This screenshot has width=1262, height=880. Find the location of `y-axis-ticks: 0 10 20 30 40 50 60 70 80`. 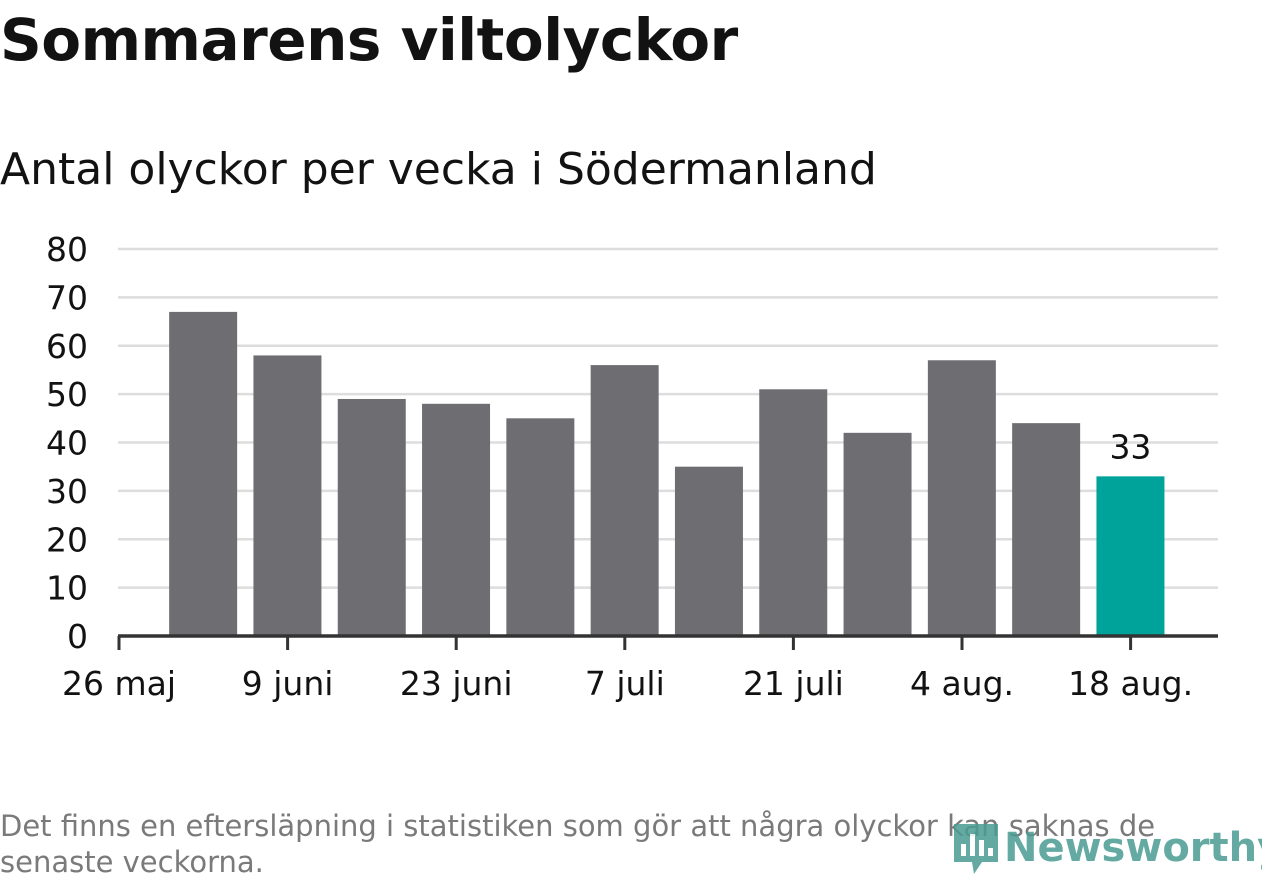

y-axis-ticks: 0 10 20 30 40 50 60 70 80 is located at coordinates (67, 443).